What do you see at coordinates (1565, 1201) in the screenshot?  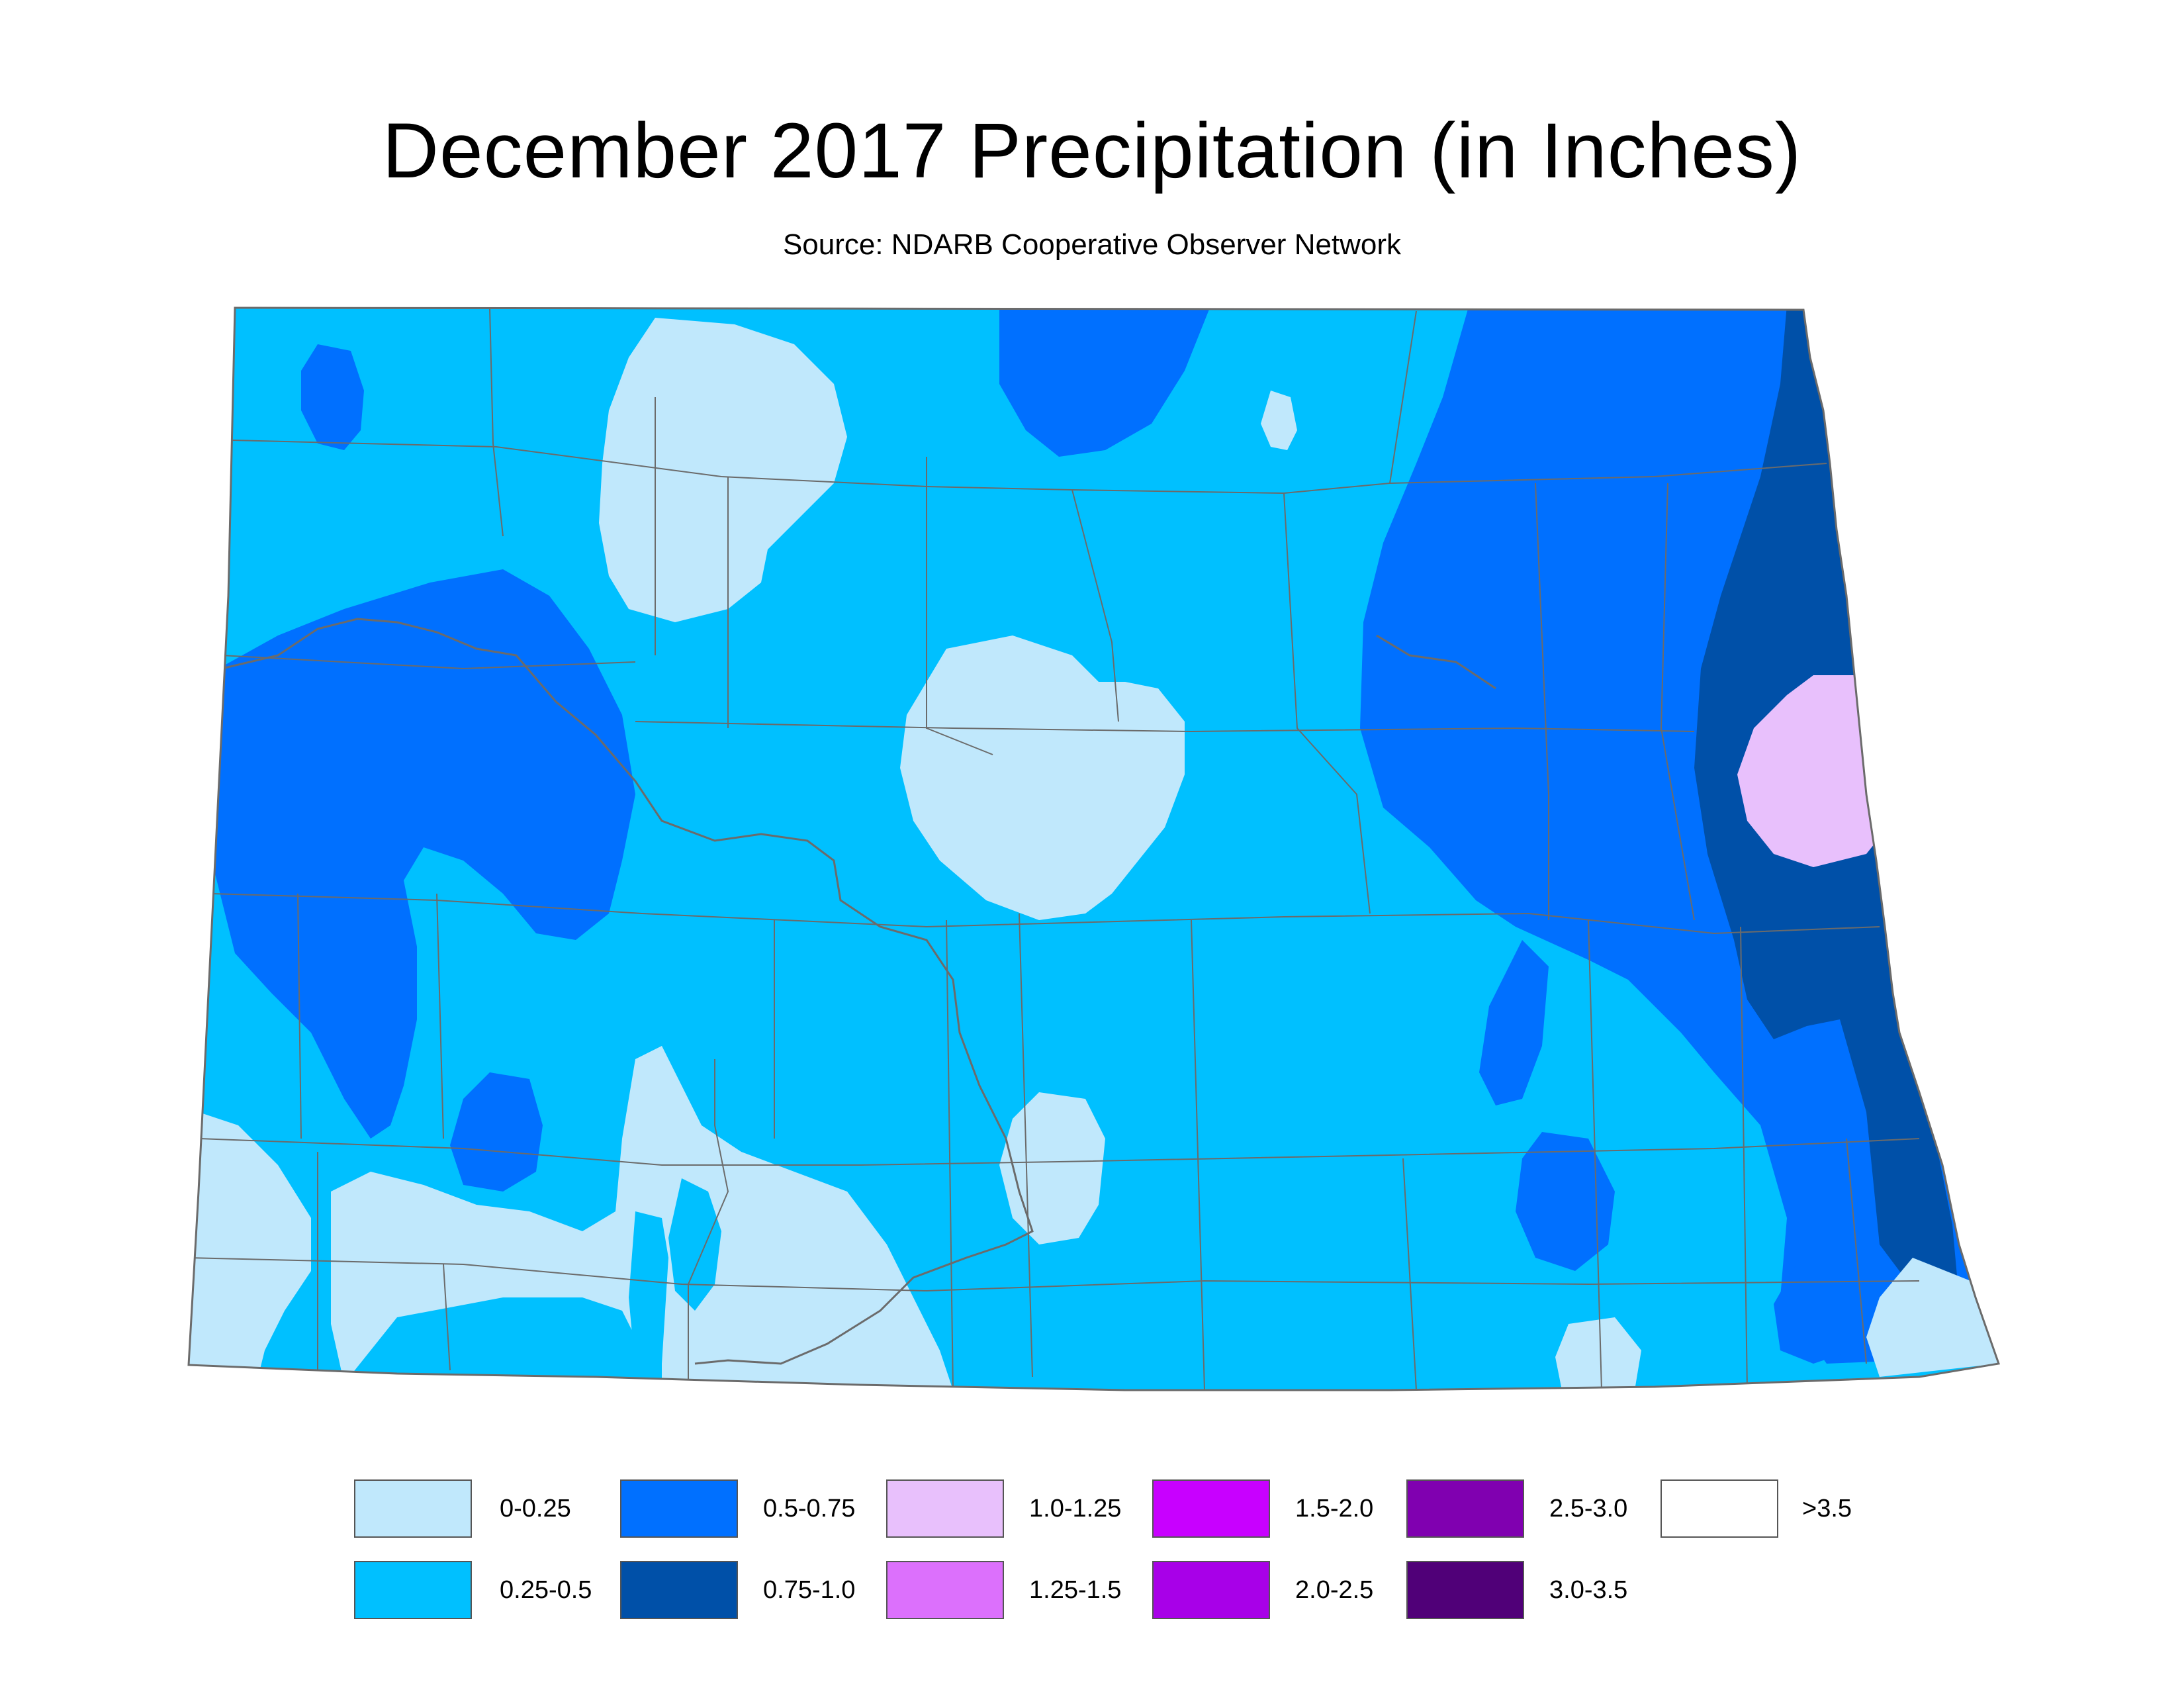 I see `zone-se-0.5-0.75-a` at bounding box center [1565, 1201].